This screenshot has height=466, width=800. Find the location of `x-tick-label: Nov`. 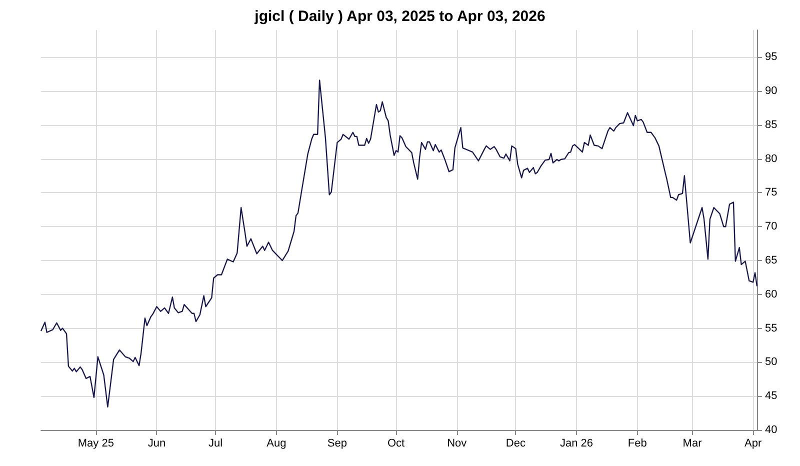

x-tick-label: Nov is located at coordinates (457, 444).